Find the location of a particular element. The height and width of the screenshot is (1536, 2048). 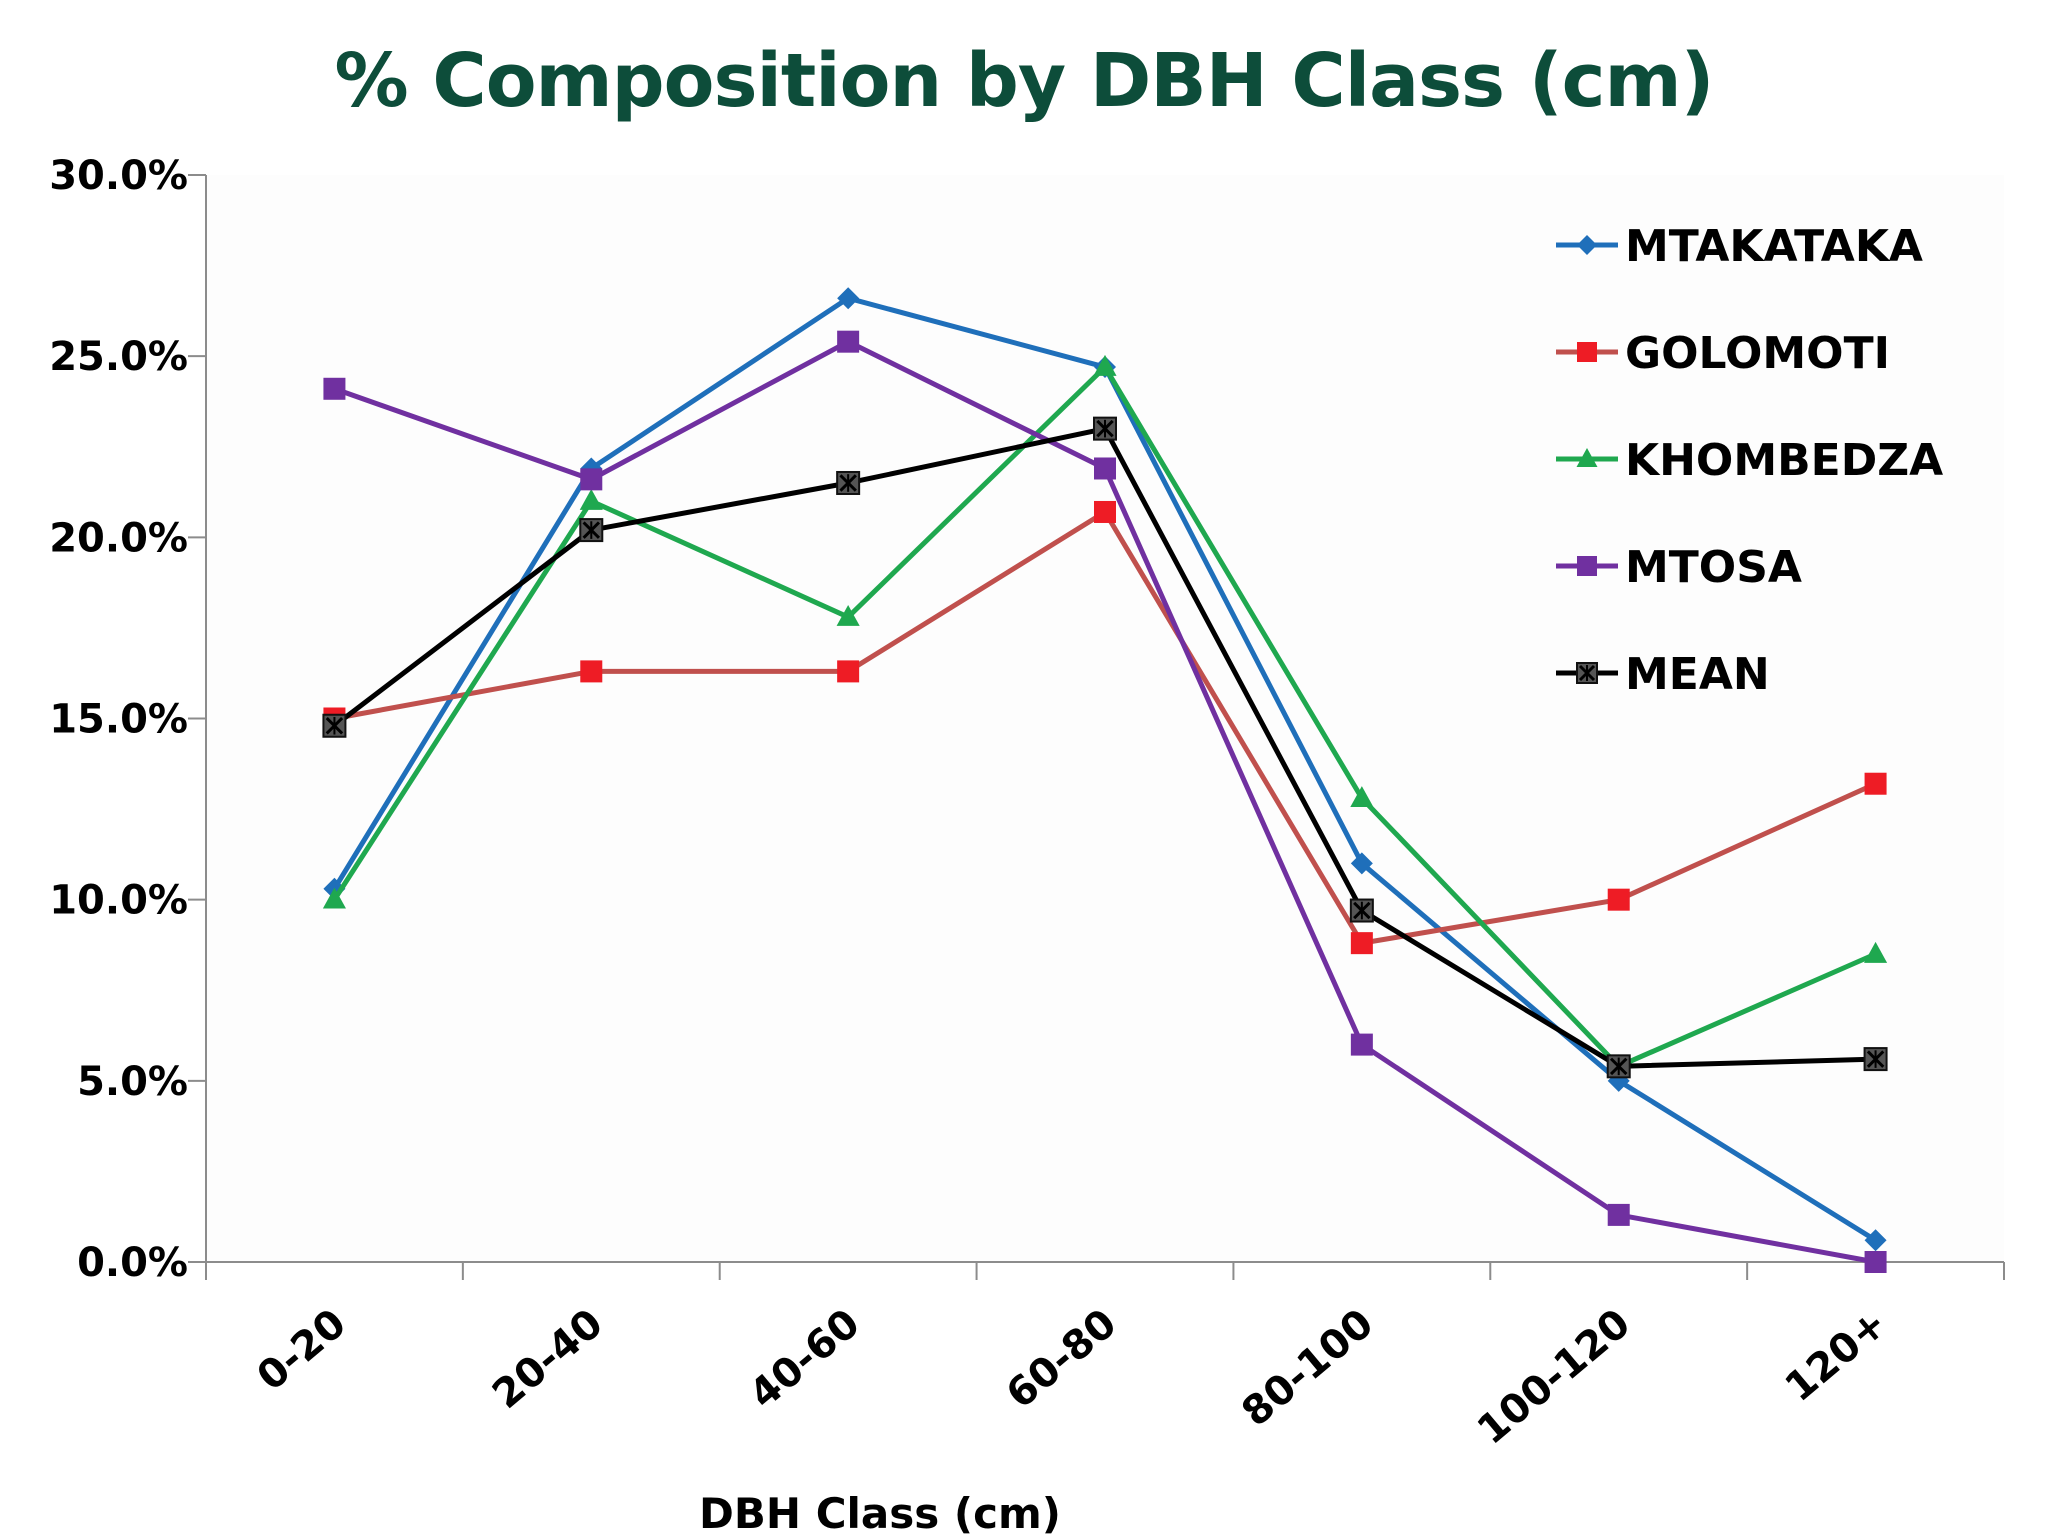

legend: MTAKATAKA GOLOMOTI KHOMBEDZA MTOSA MEAN is located at coordinates (1749, 460).